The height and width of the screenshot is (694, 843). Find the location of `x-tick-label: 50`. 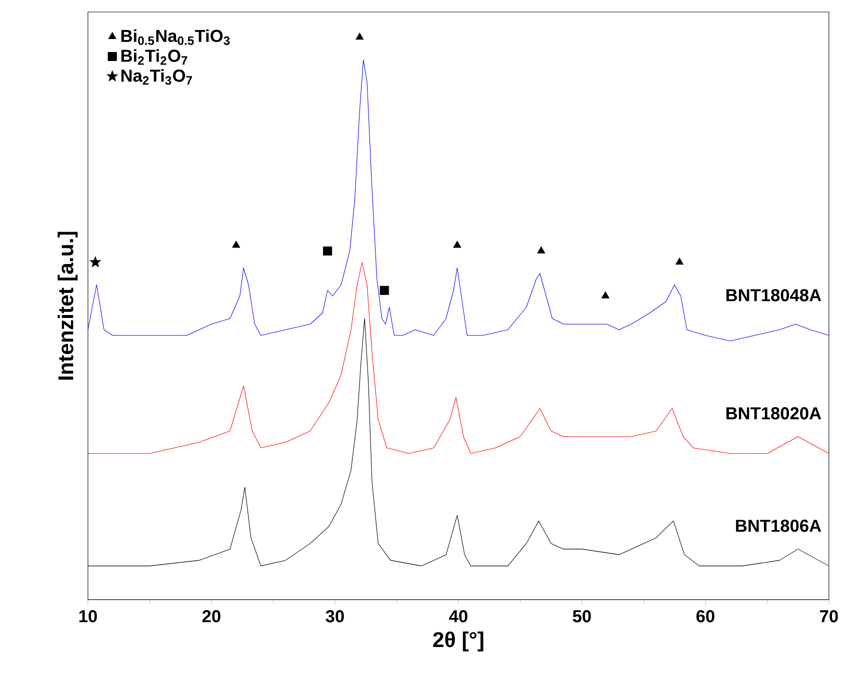

x-tick-label: 50 is located at coordinates (581, 616).